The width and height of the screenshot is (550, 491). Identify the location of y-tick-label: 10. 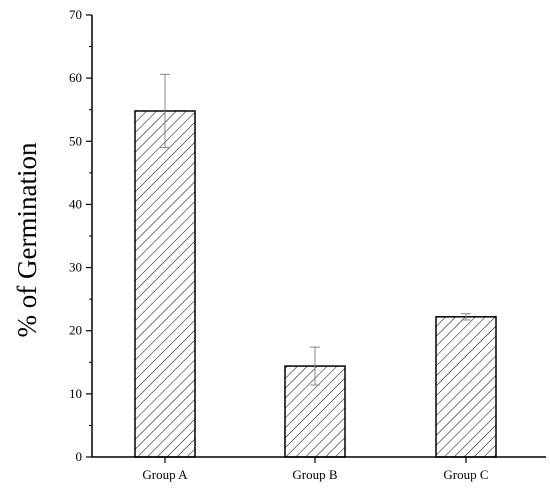
(75, 393).